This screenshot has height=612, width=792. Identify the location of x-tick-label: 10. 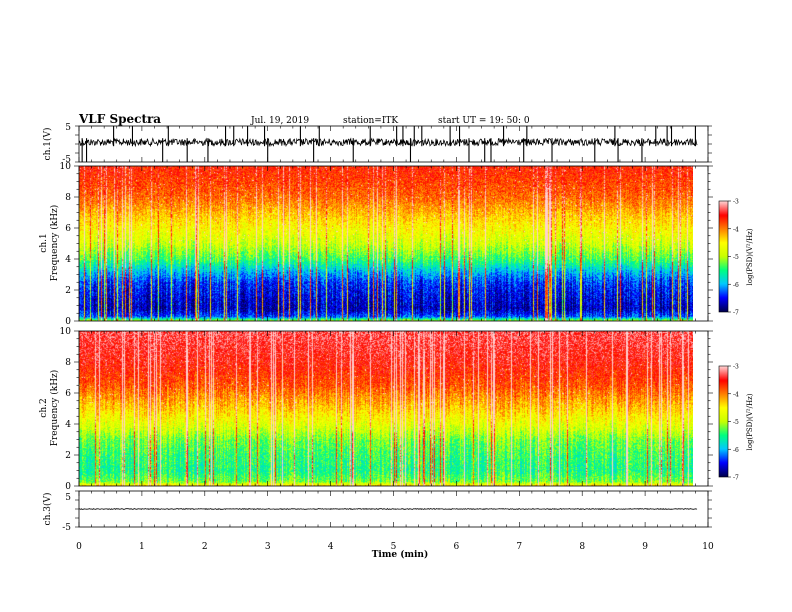
(708, 547).